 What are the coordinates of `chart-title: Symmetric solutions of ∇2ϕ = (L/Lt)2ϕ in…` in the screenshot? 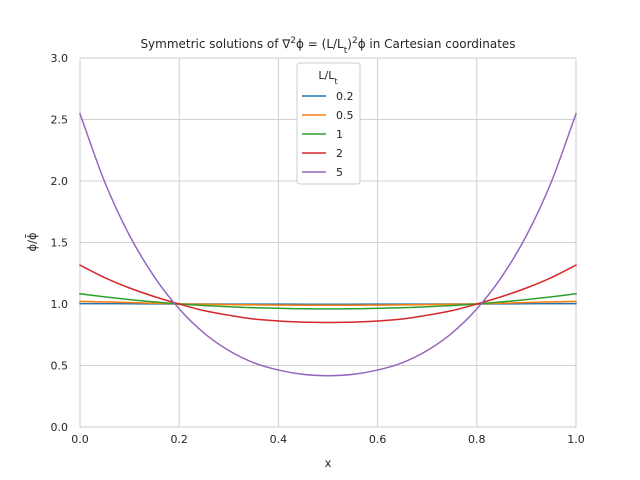 It's located at (327, 46).